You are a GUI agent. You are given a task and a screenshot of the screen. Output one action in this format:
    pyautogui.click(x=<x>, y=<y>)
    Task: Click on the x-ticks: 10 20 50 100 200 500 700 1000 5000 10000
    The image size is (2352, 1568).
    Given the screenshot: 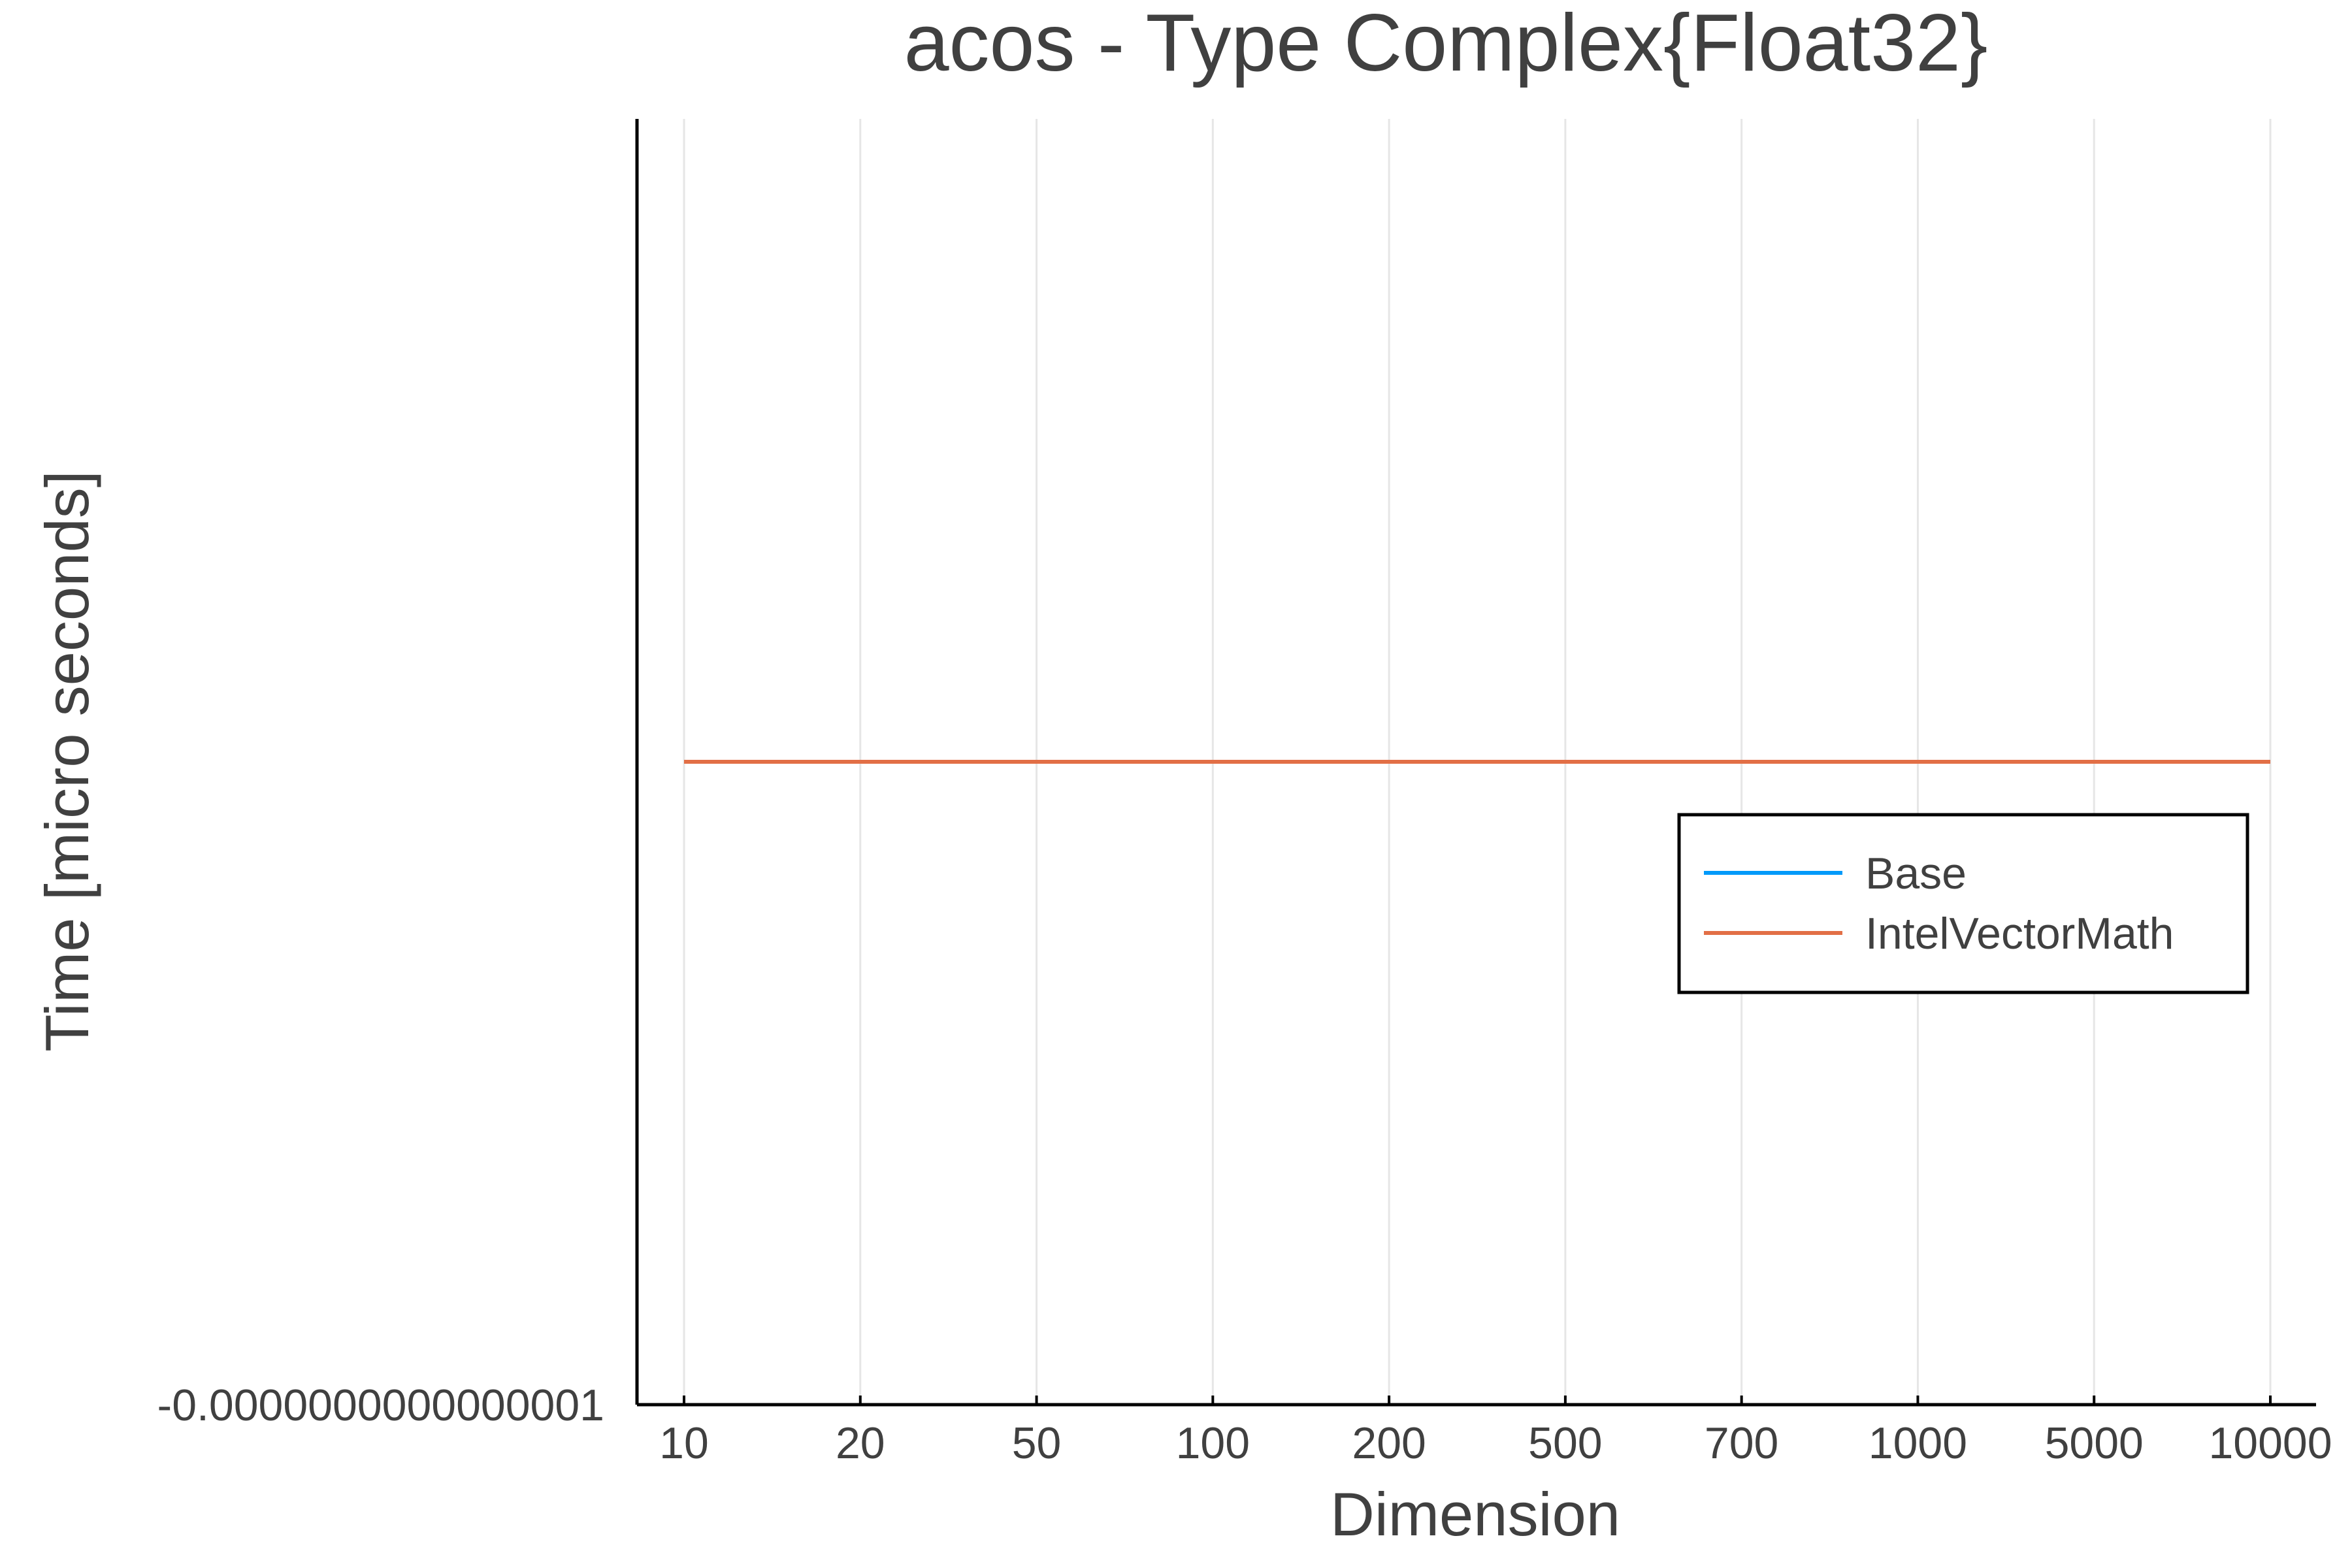 What is the action you would take?
    pyautogui.click(x=1495, y=1432)
    